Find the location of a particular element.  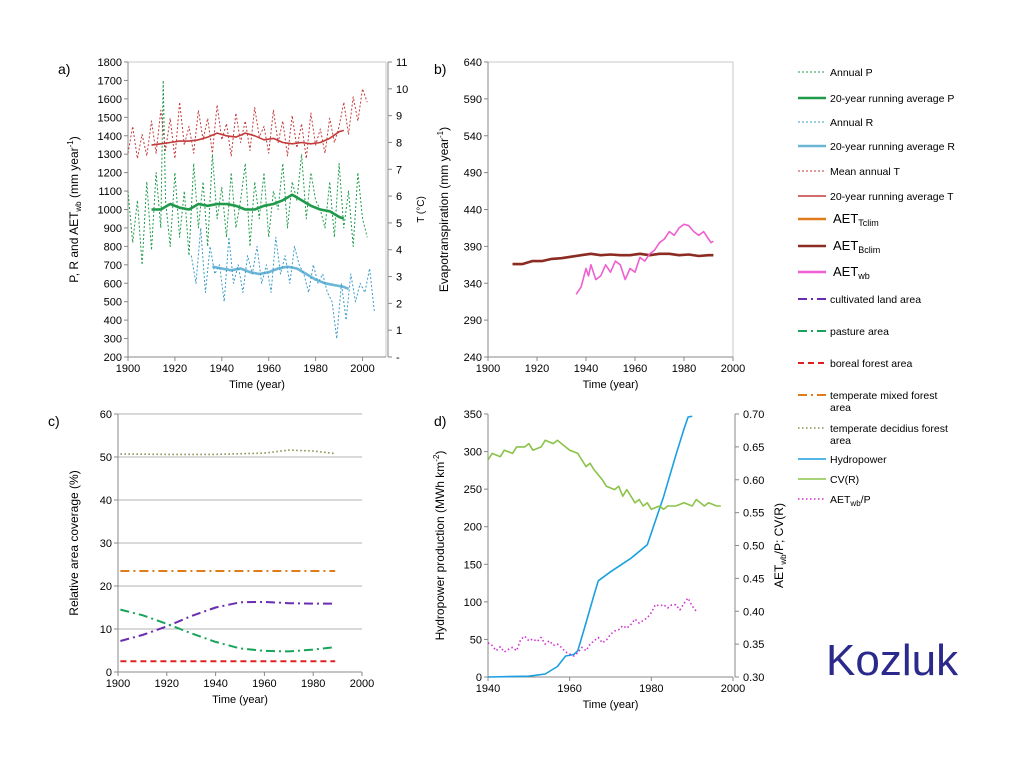

legend-item-annual-r: Annual R is located at coordinates (836, 123).